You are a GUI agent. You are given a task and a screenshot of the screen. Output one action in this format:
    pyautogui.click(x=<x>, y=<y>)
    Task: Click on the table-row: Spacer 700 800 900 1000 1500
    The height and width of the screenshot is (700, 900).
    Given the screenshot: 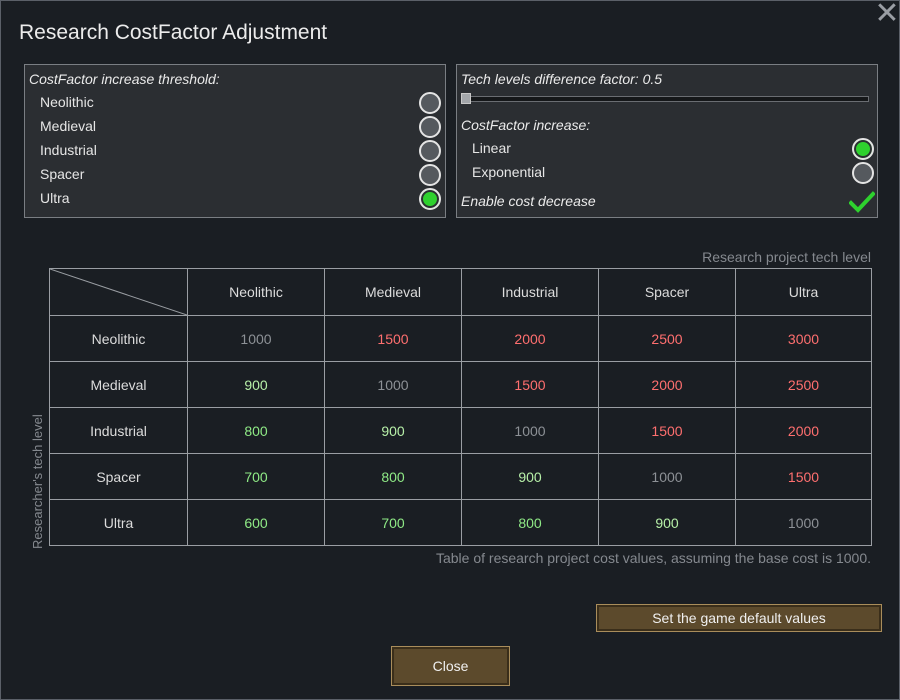 What is the action you would take?
    pyautogui.click(x=460, y=476)
    